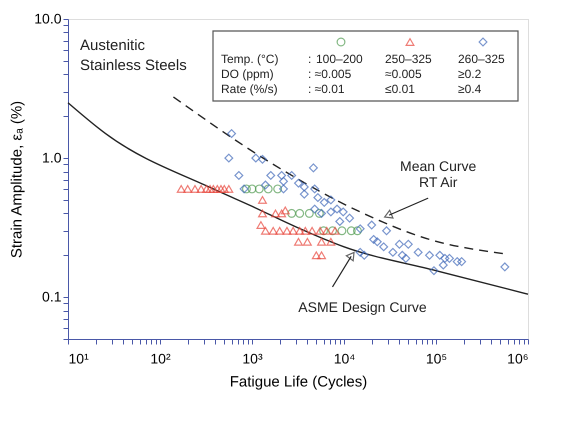 The height and width of the screenshot is (424, 571). I want to click on annotation: Rate (%/s), so click(249, 89).